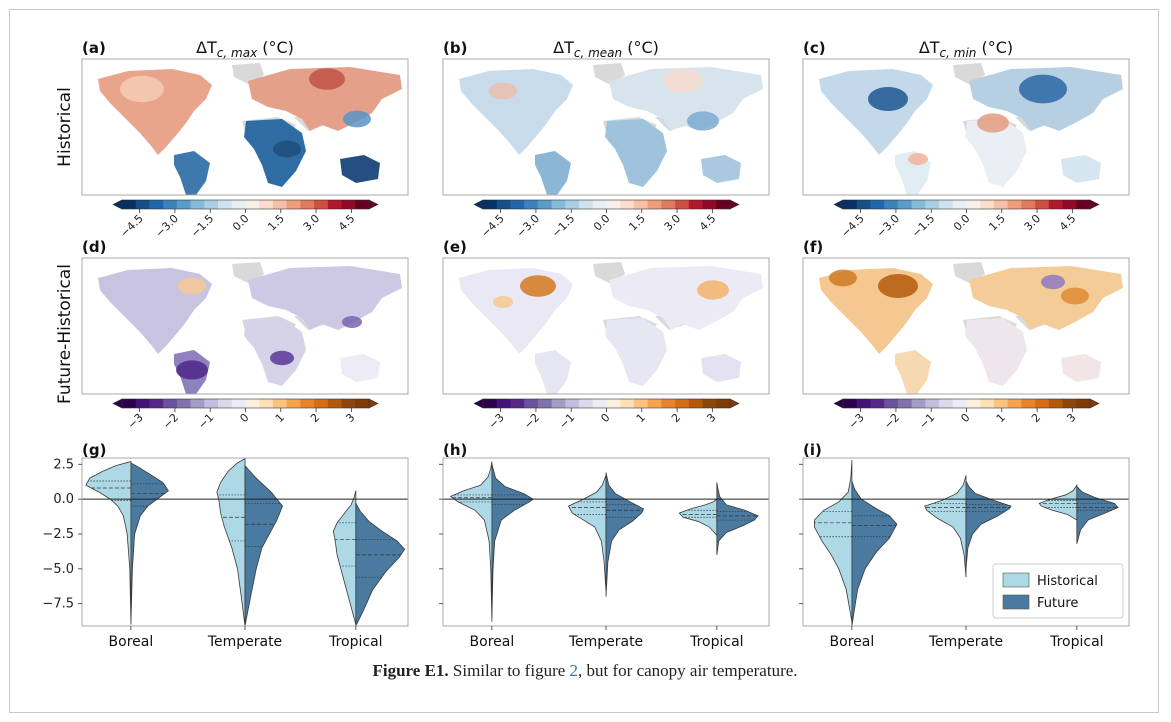 Image resolution: width=1171 pixels, height=722 pixels. Describe the element at coordinates (813, 247) in the screenshot. I see `panel-letter: (f)` at that location.